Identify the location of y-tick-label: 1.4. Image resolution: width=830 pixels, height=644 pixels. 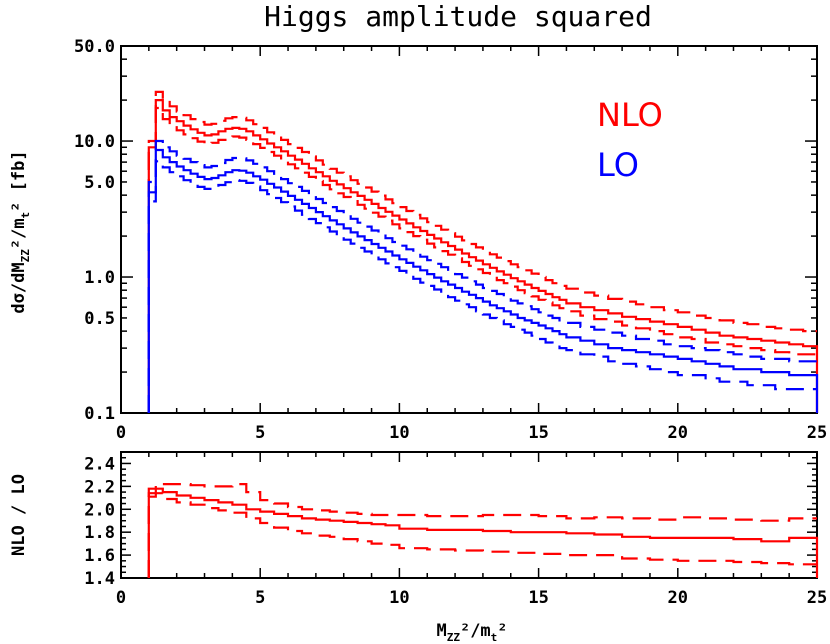
(99, 579).